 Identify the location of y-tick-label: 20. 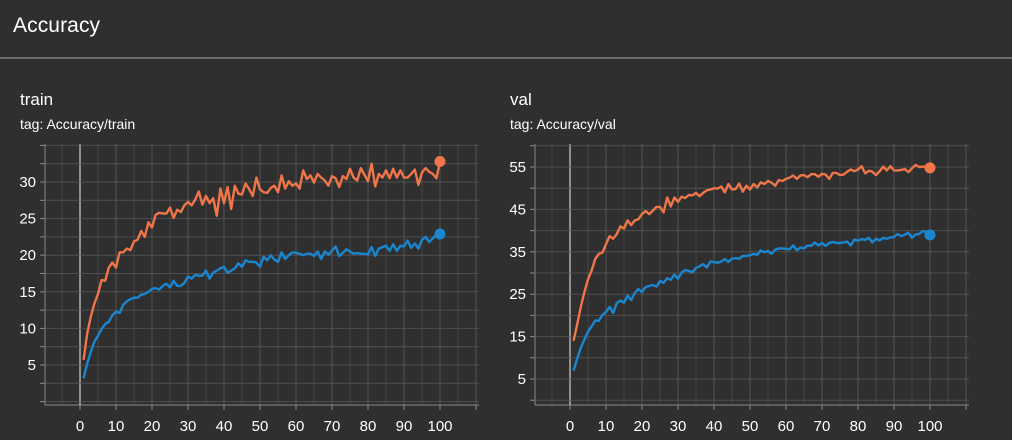
(27, 255).